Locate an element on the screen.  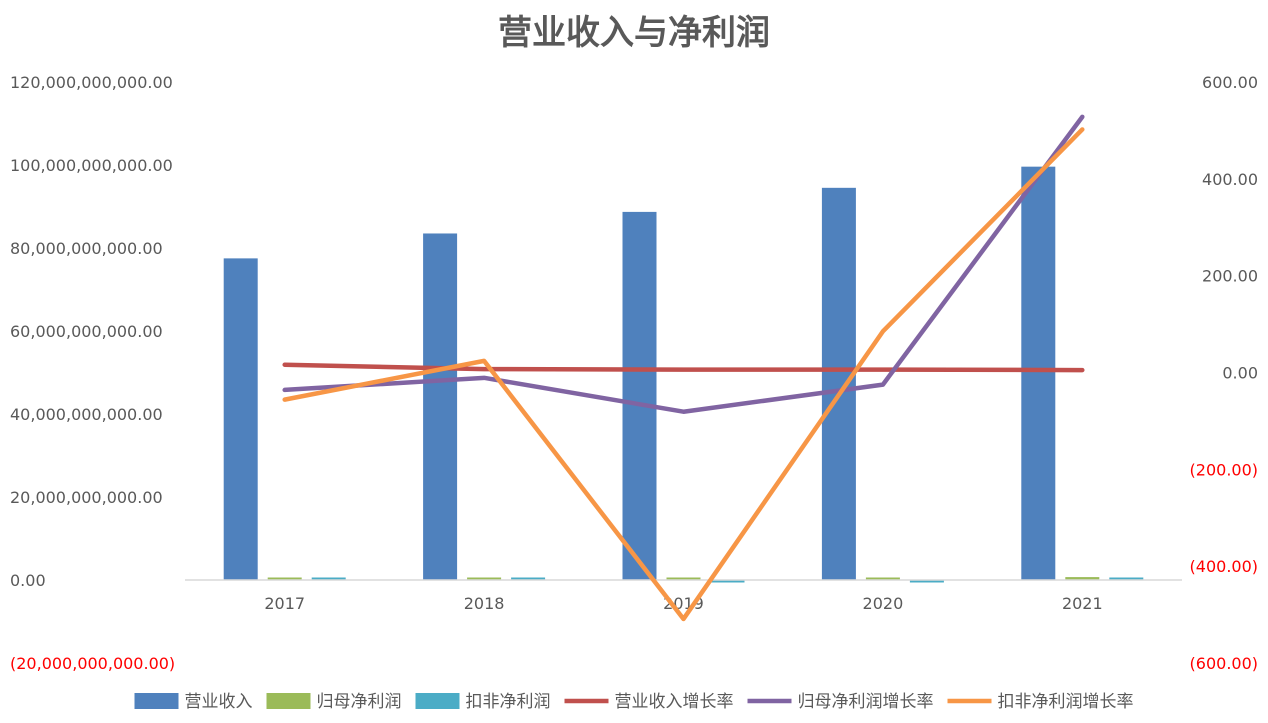
left-tick-label: 20,000,000,000.00 is located at coordinates (86, 497).